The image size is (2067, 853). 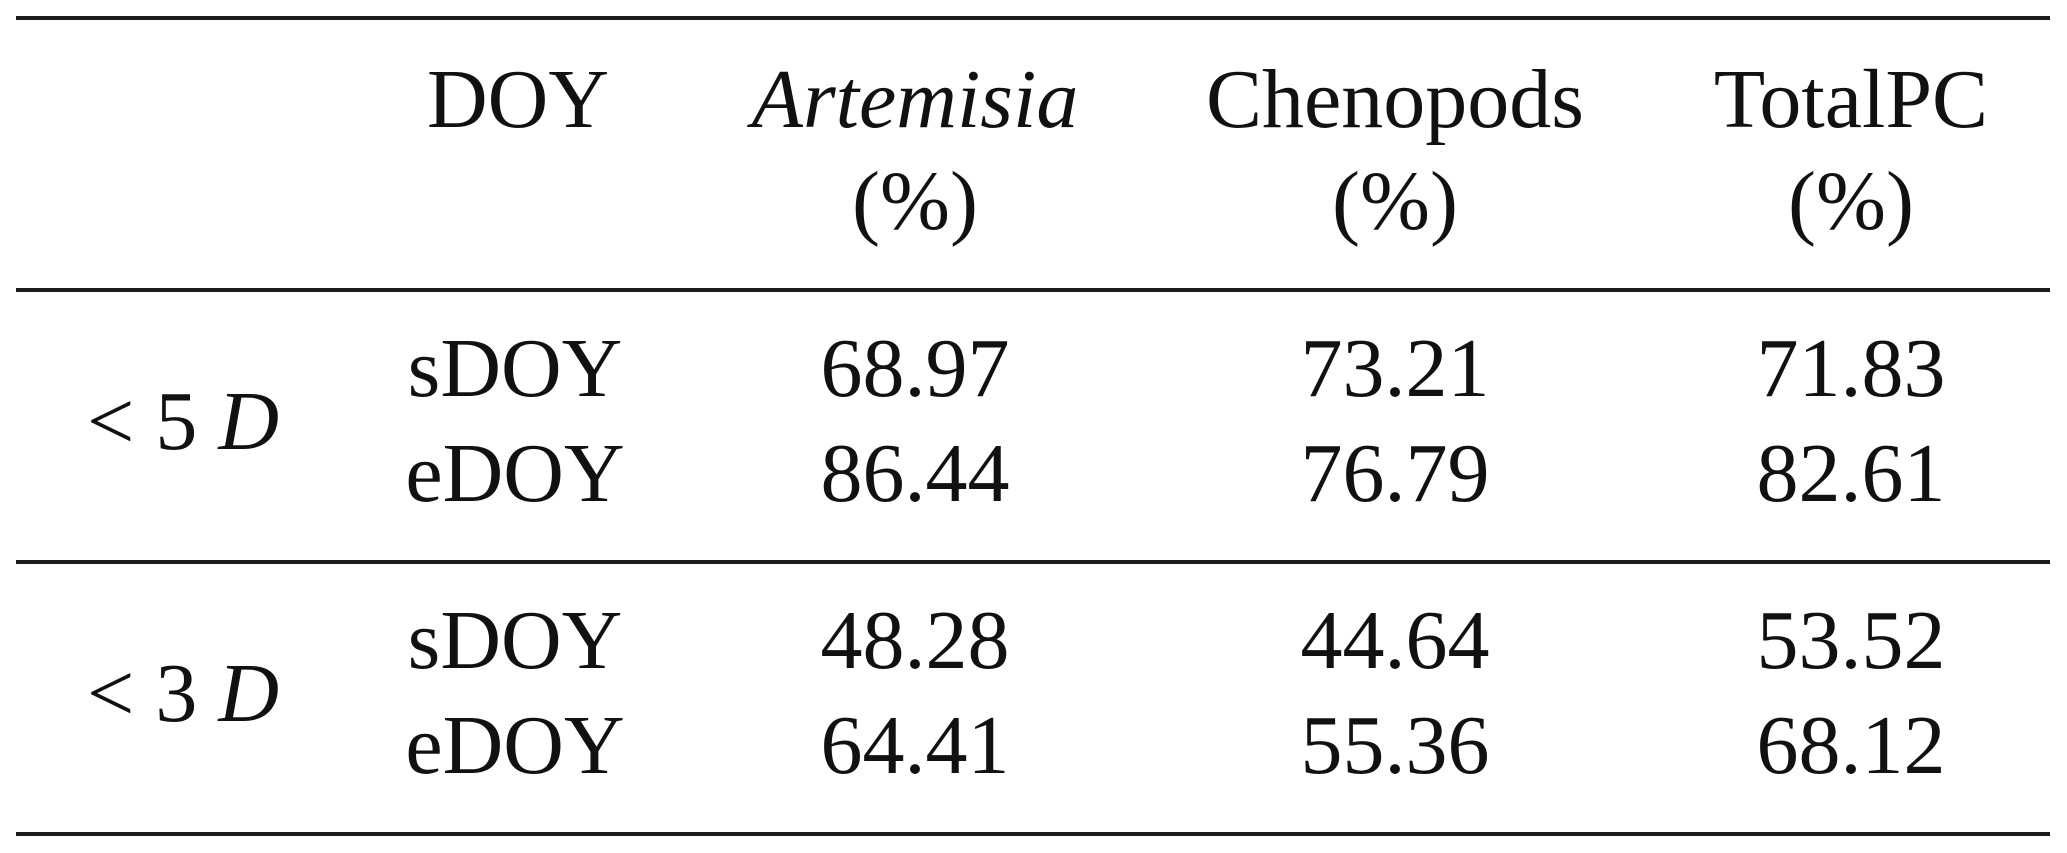 I want to click on table-cell-totalpc: 71.83, so click(x=1851, y=368).